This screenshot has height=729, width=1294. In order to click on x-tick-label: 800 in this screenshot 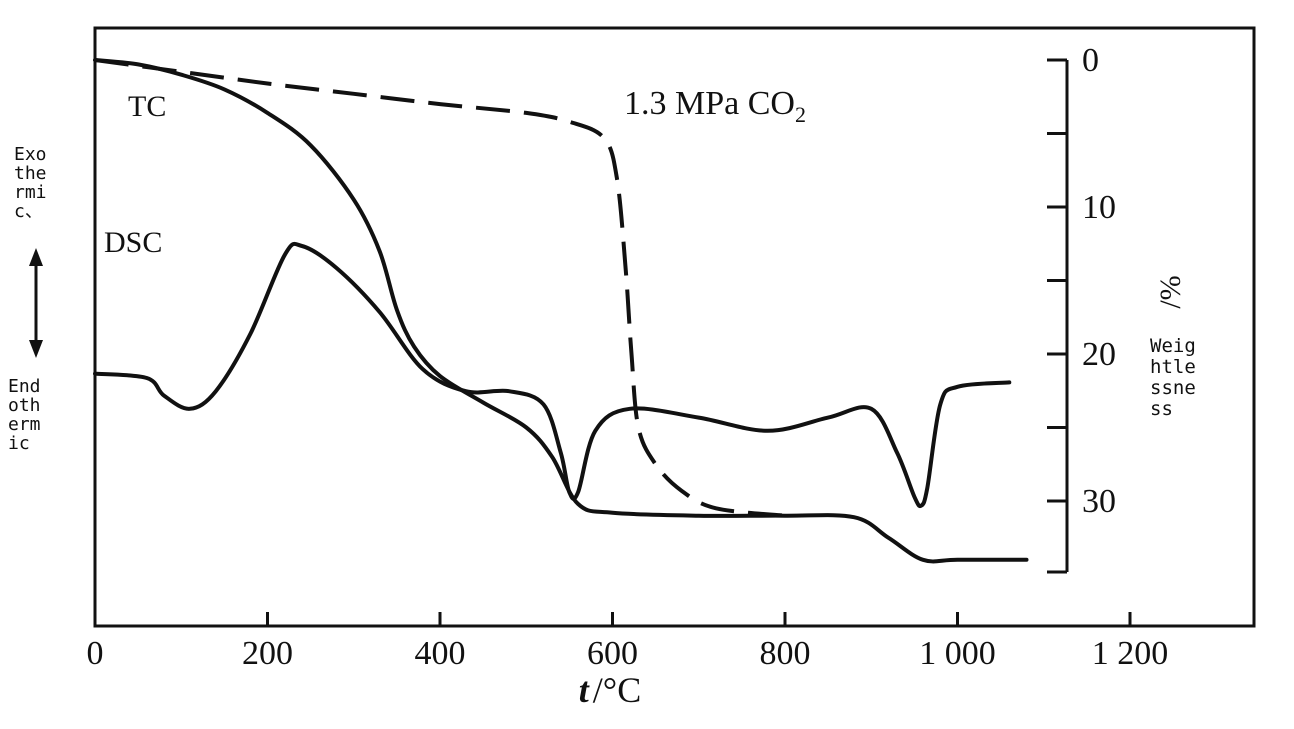, I will do `click(785, 653)`.